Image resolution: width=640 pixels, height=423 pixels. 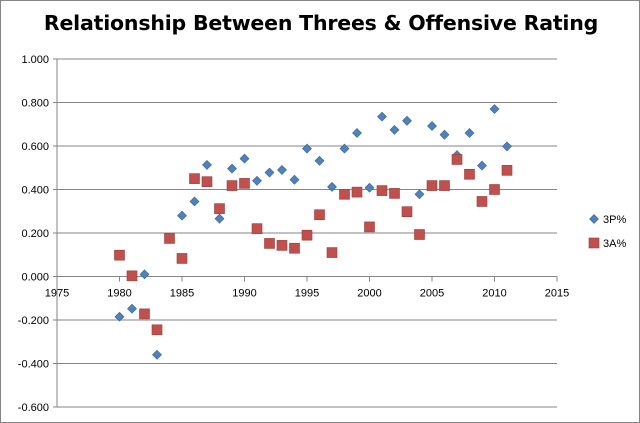 What do you see at coordinates (57, 294) in the screenshot?
I see `x-tick-label: 1975` at bounding box center [57, 294].